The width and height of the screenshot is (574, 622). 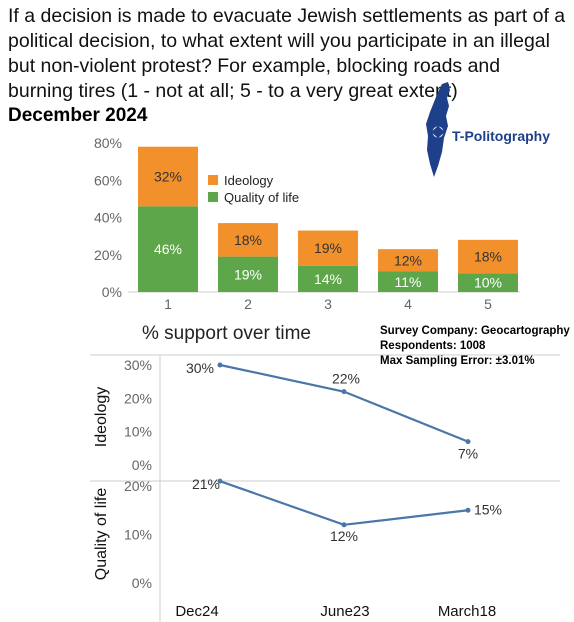 What do you see at coordinates (344, 536) in the screenshot?
I see `data-label: 12%` at bounding box center [344, 536].